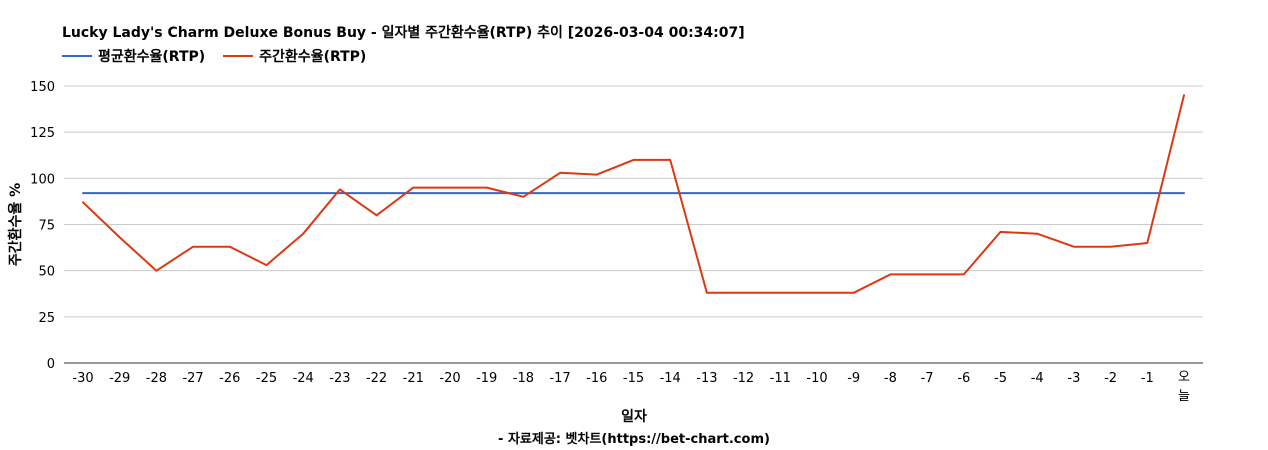 The image size is (1268, 450). What do you see at coordinates (42, 179) in the screenshot?
I see `y-tick-label: 100` at bounding box center [42, 179].